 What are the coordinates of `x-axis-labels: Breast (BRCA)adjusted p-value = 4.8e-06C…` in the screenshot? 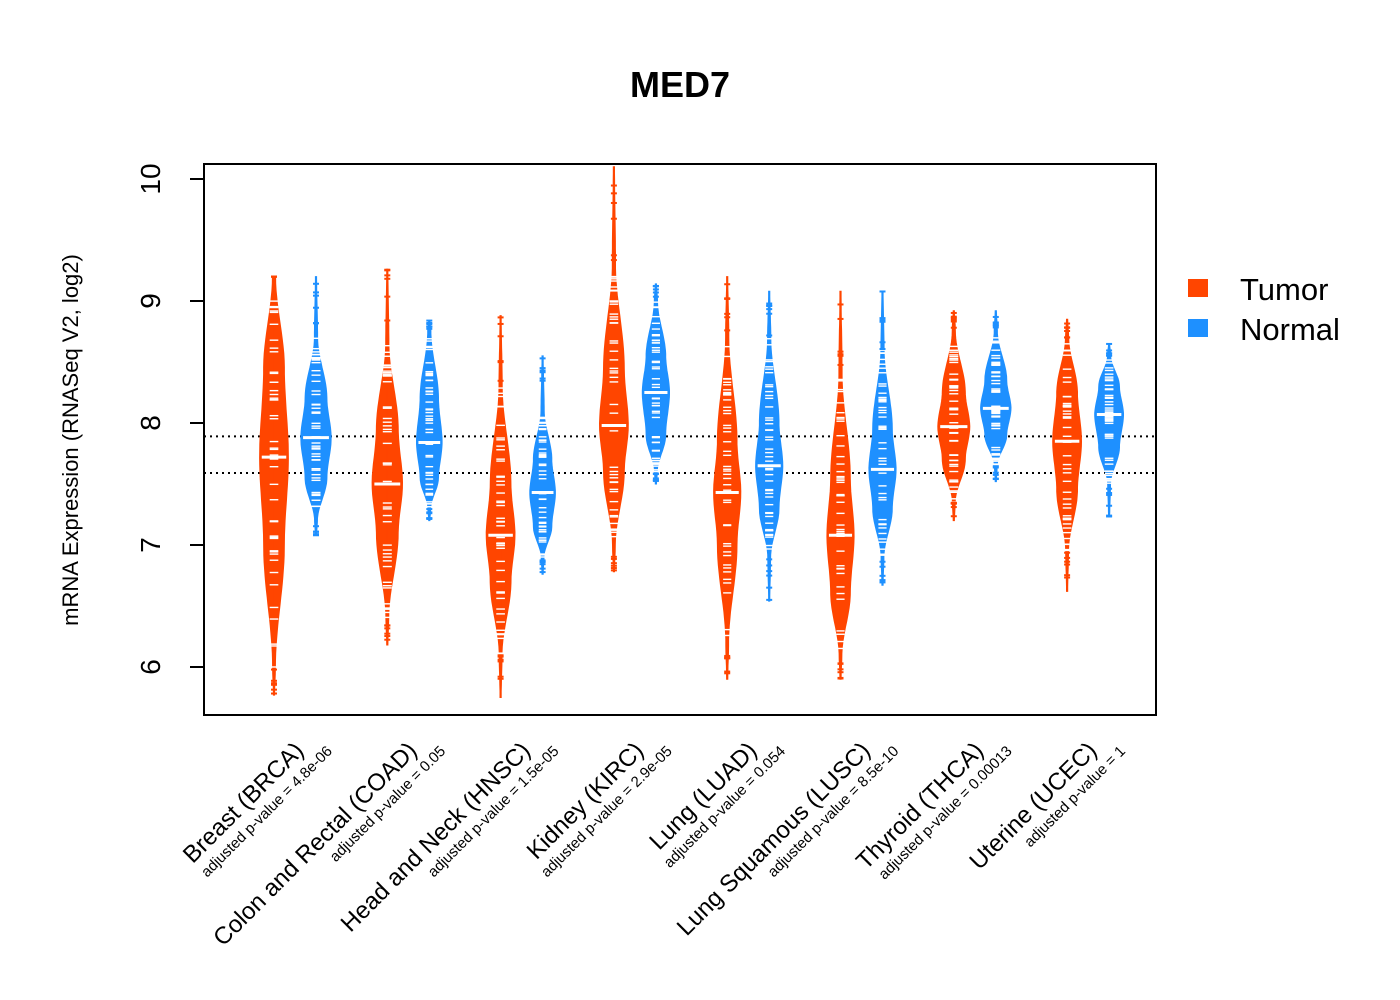 It's located at (653, 844).